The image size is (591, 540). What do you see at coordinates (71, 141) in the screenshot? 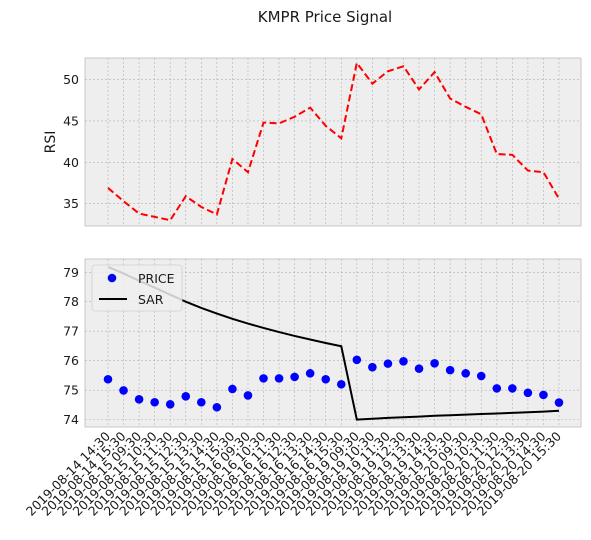
I see `rsi-y-tick-labels: 35 40 45 50` at bounding box center [71, 141].